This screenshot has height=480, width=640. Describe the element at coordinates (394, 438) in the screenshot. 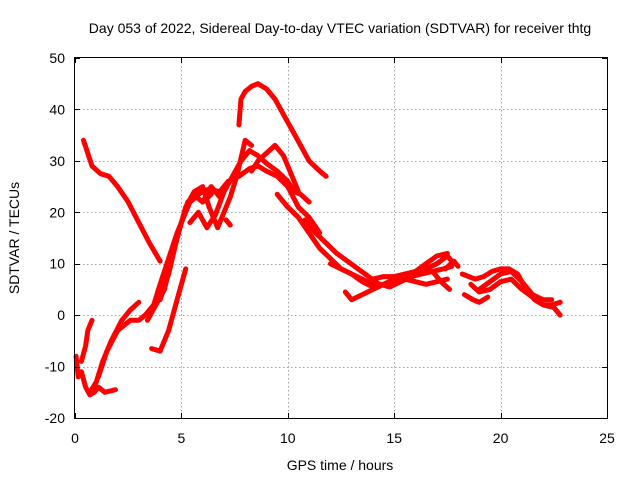

I see `x-tick-label: 15` at that location.